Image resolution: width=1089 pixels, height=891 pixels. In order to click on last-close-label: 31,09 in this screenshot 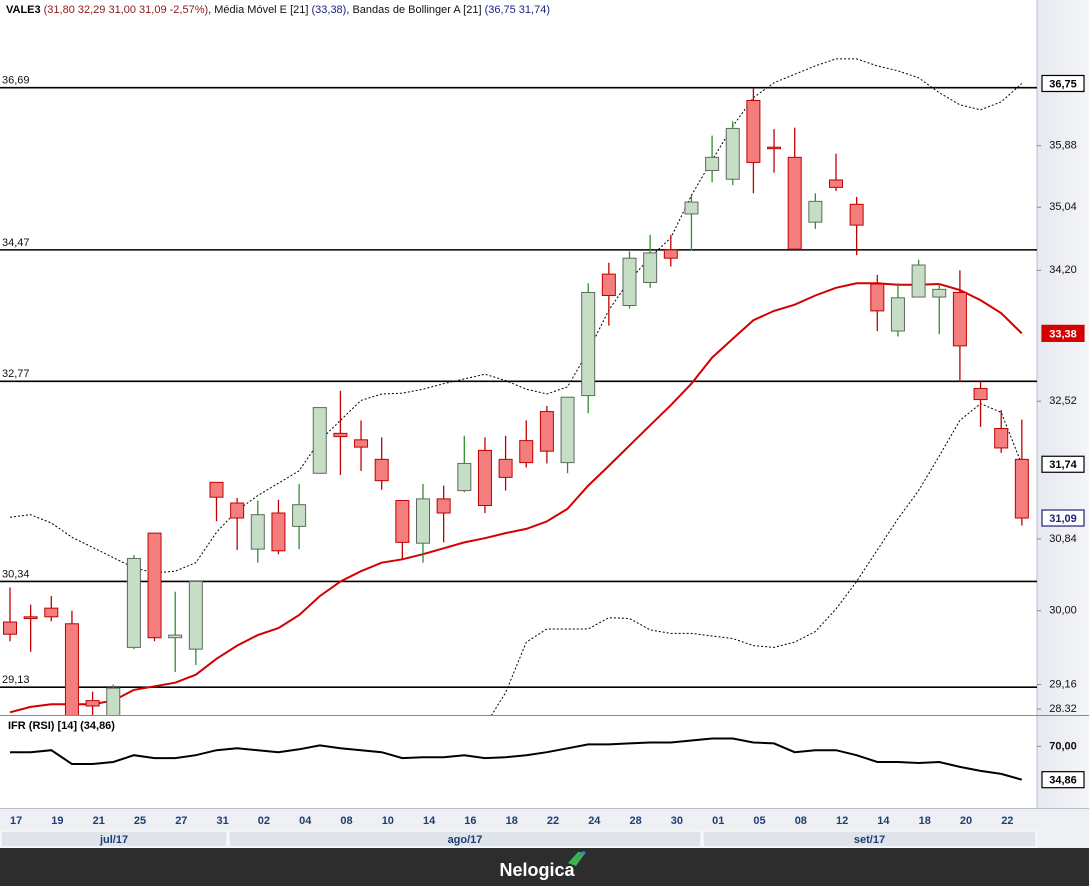, I will do `click(1063, 519)`.